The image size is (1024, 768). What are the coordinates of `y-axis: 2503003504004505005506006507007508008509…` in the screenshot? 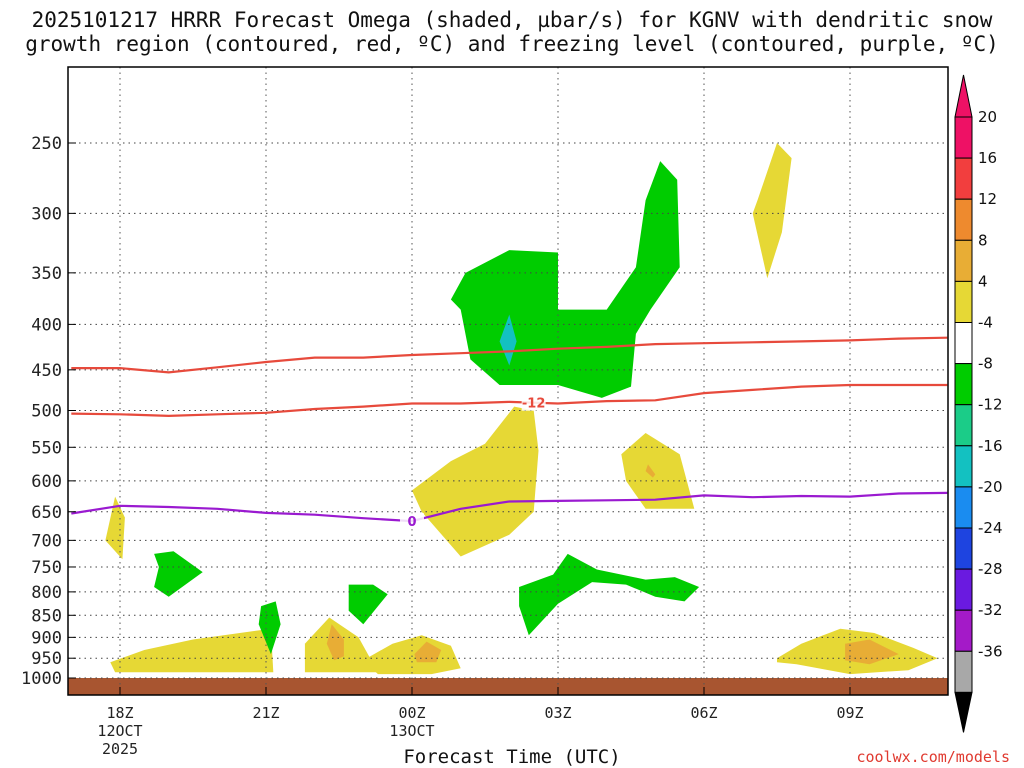 It's located at (48, 411).